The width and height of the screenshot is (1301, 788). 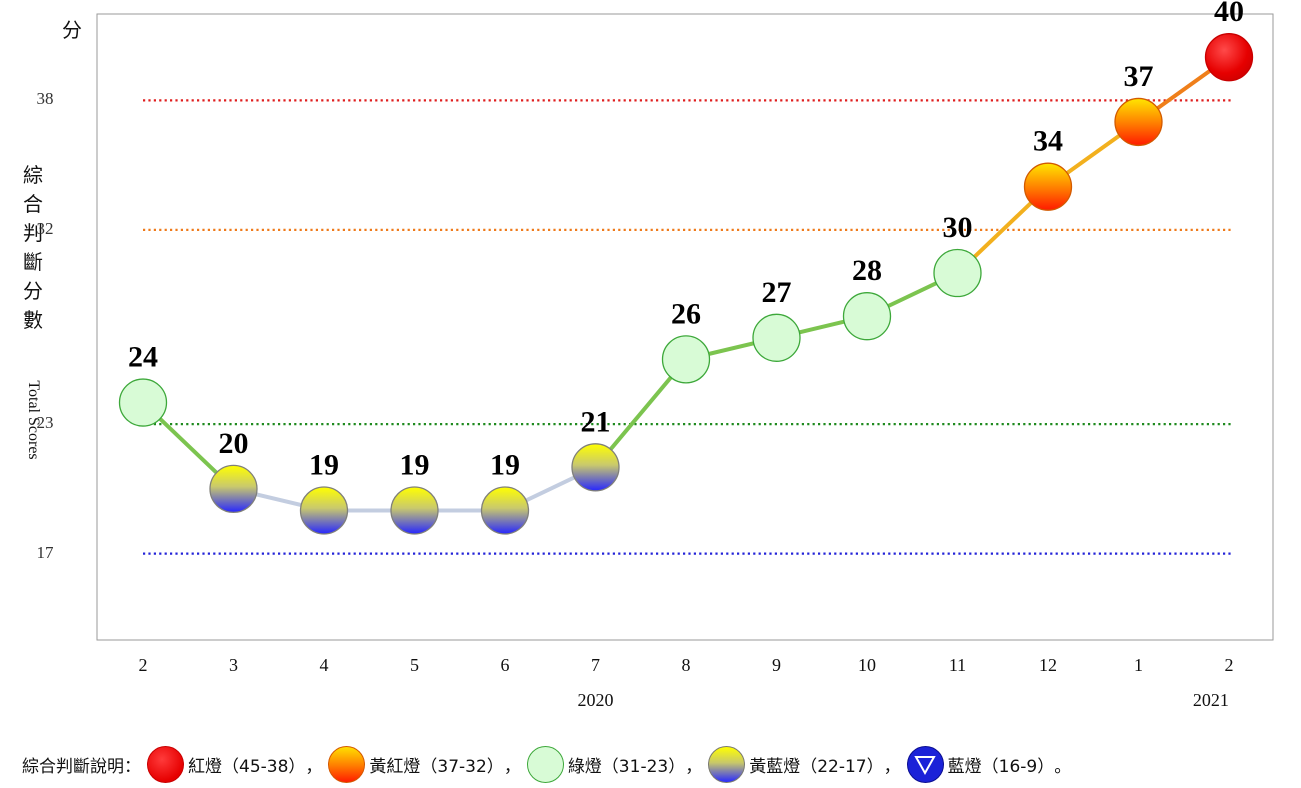 What do you see at coordinates (867, 270) in the screenshot?
I see `data-label: 28` at bounding box center [867, 270].